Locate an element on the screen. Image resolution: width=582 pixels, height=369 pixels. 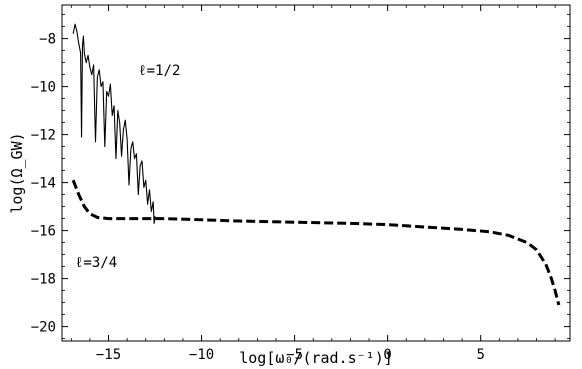
y-tick-label: −12 is located at coordinates (43, 136).